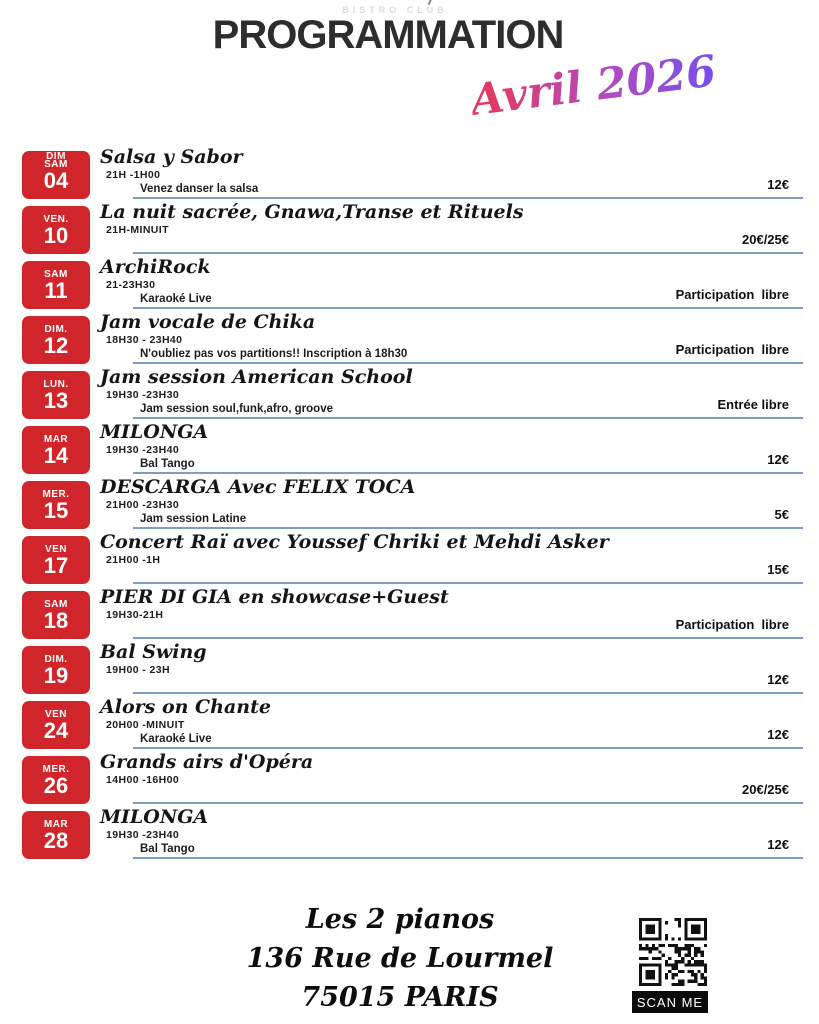  Describe the element at coordinates (446, 778) in the screenshot. I see `event-body: Grands airs d'Opéra 14H00 -16H00 20€/25€` at that location.